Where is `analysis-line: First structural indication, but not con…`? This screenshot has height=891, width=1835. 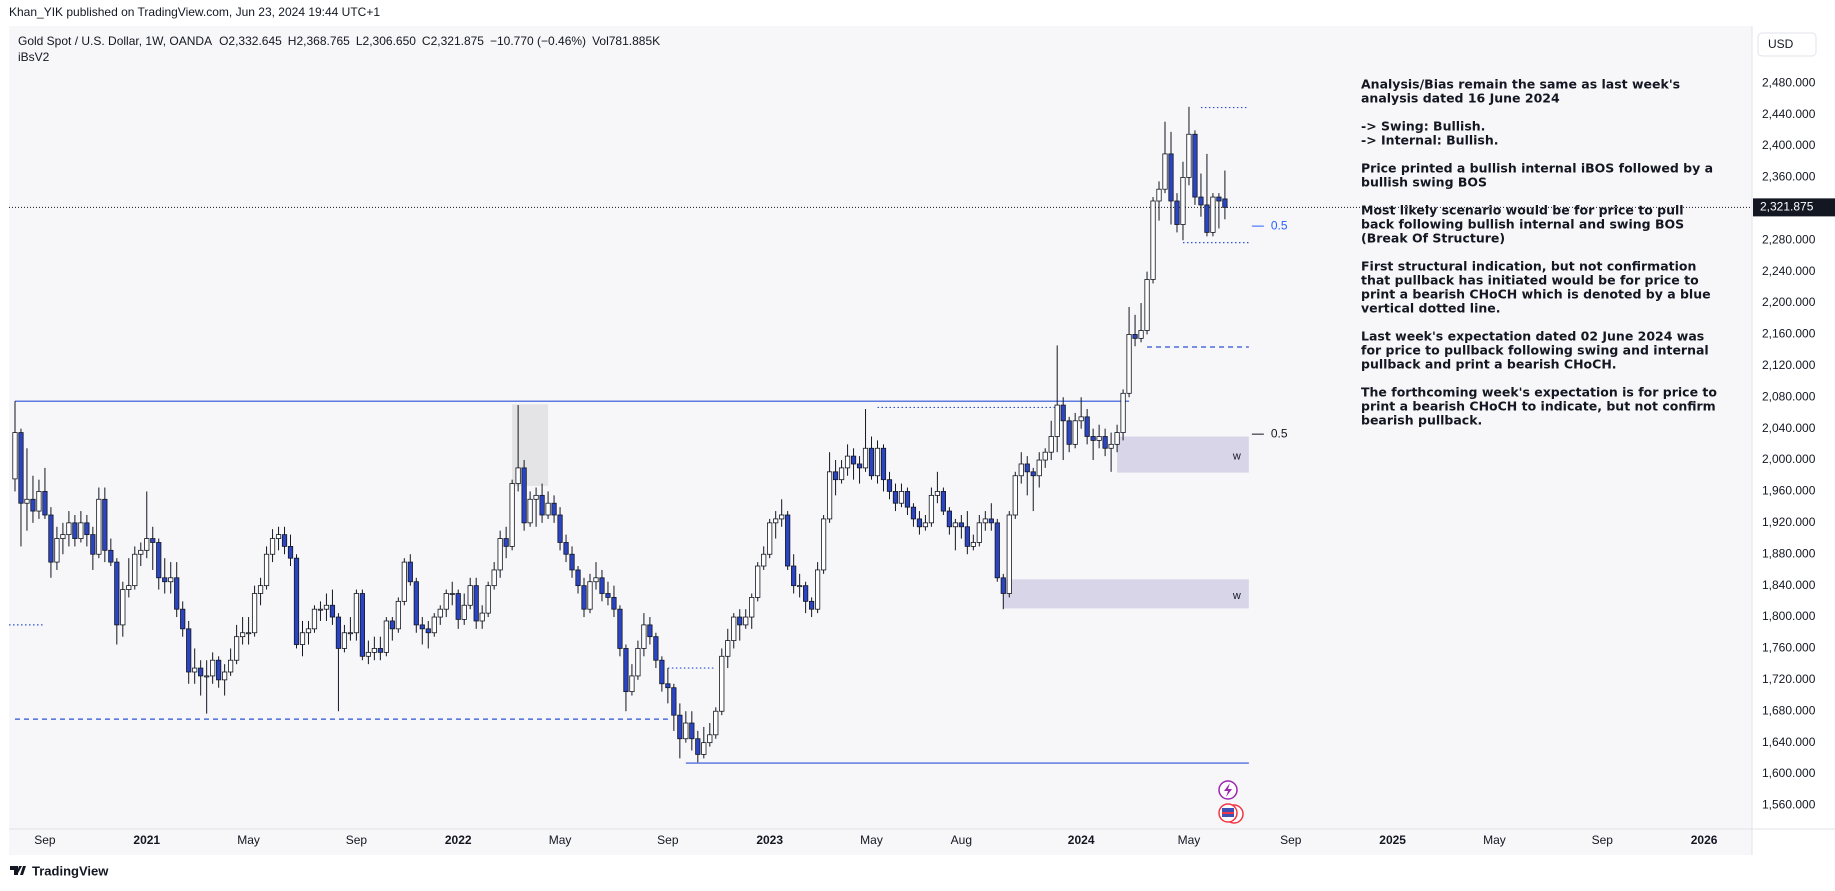
analysis-line: First structural indication, but not con… is located at coordinates (1528, 266).